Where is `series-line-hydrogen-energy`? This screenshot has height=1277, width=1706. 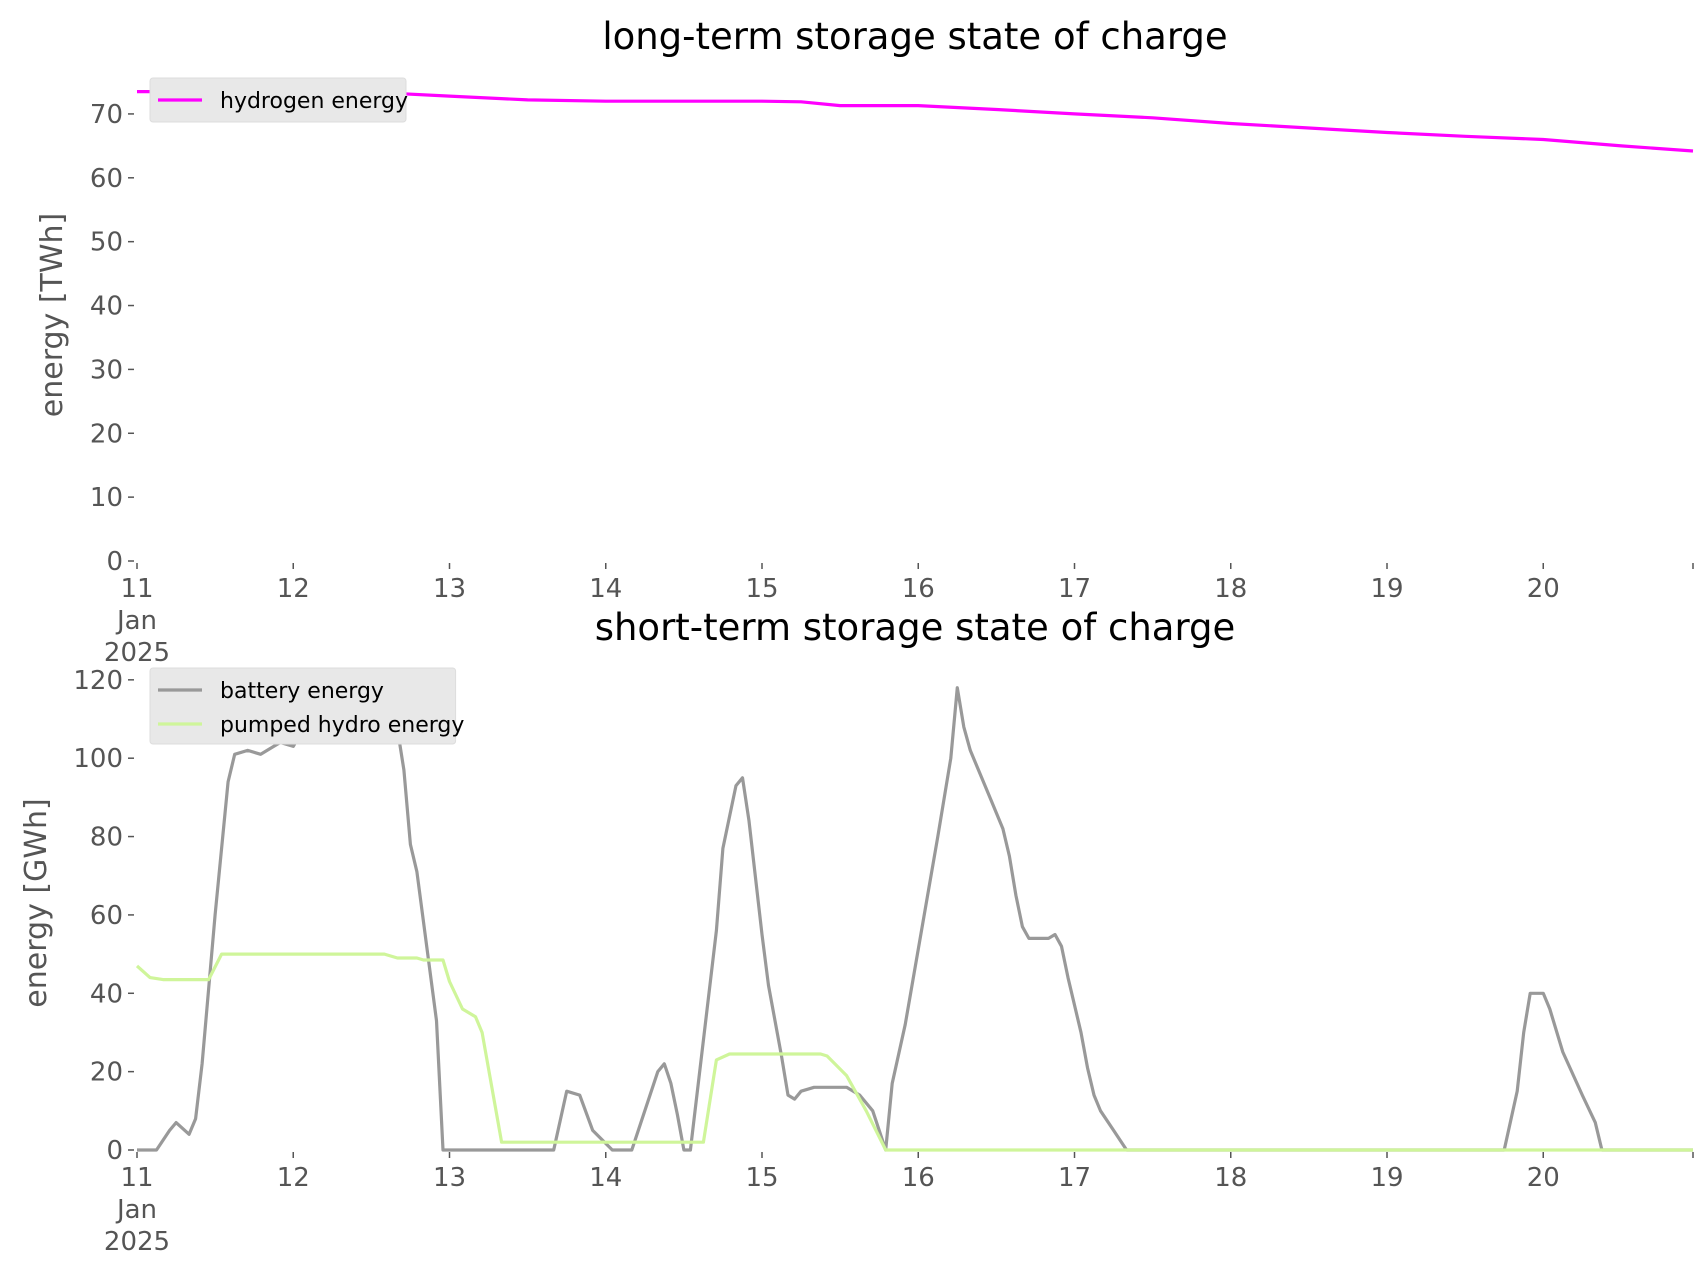 series-line-hydrogen-energy is located at coordinates (915, 121).